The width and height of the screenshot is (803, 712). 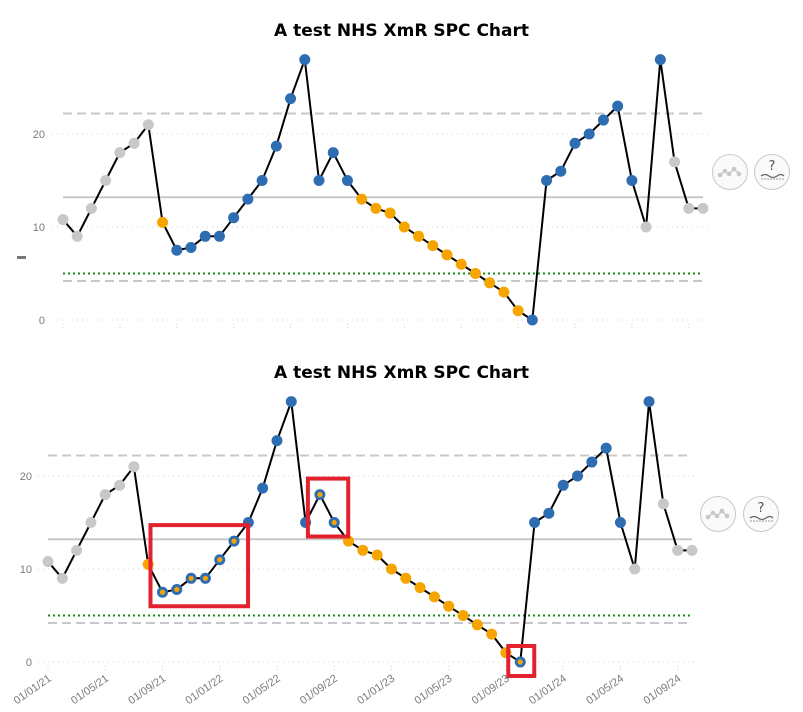 I want to click on x-tick-label: 01/01/22, so click(x=204, y=690).